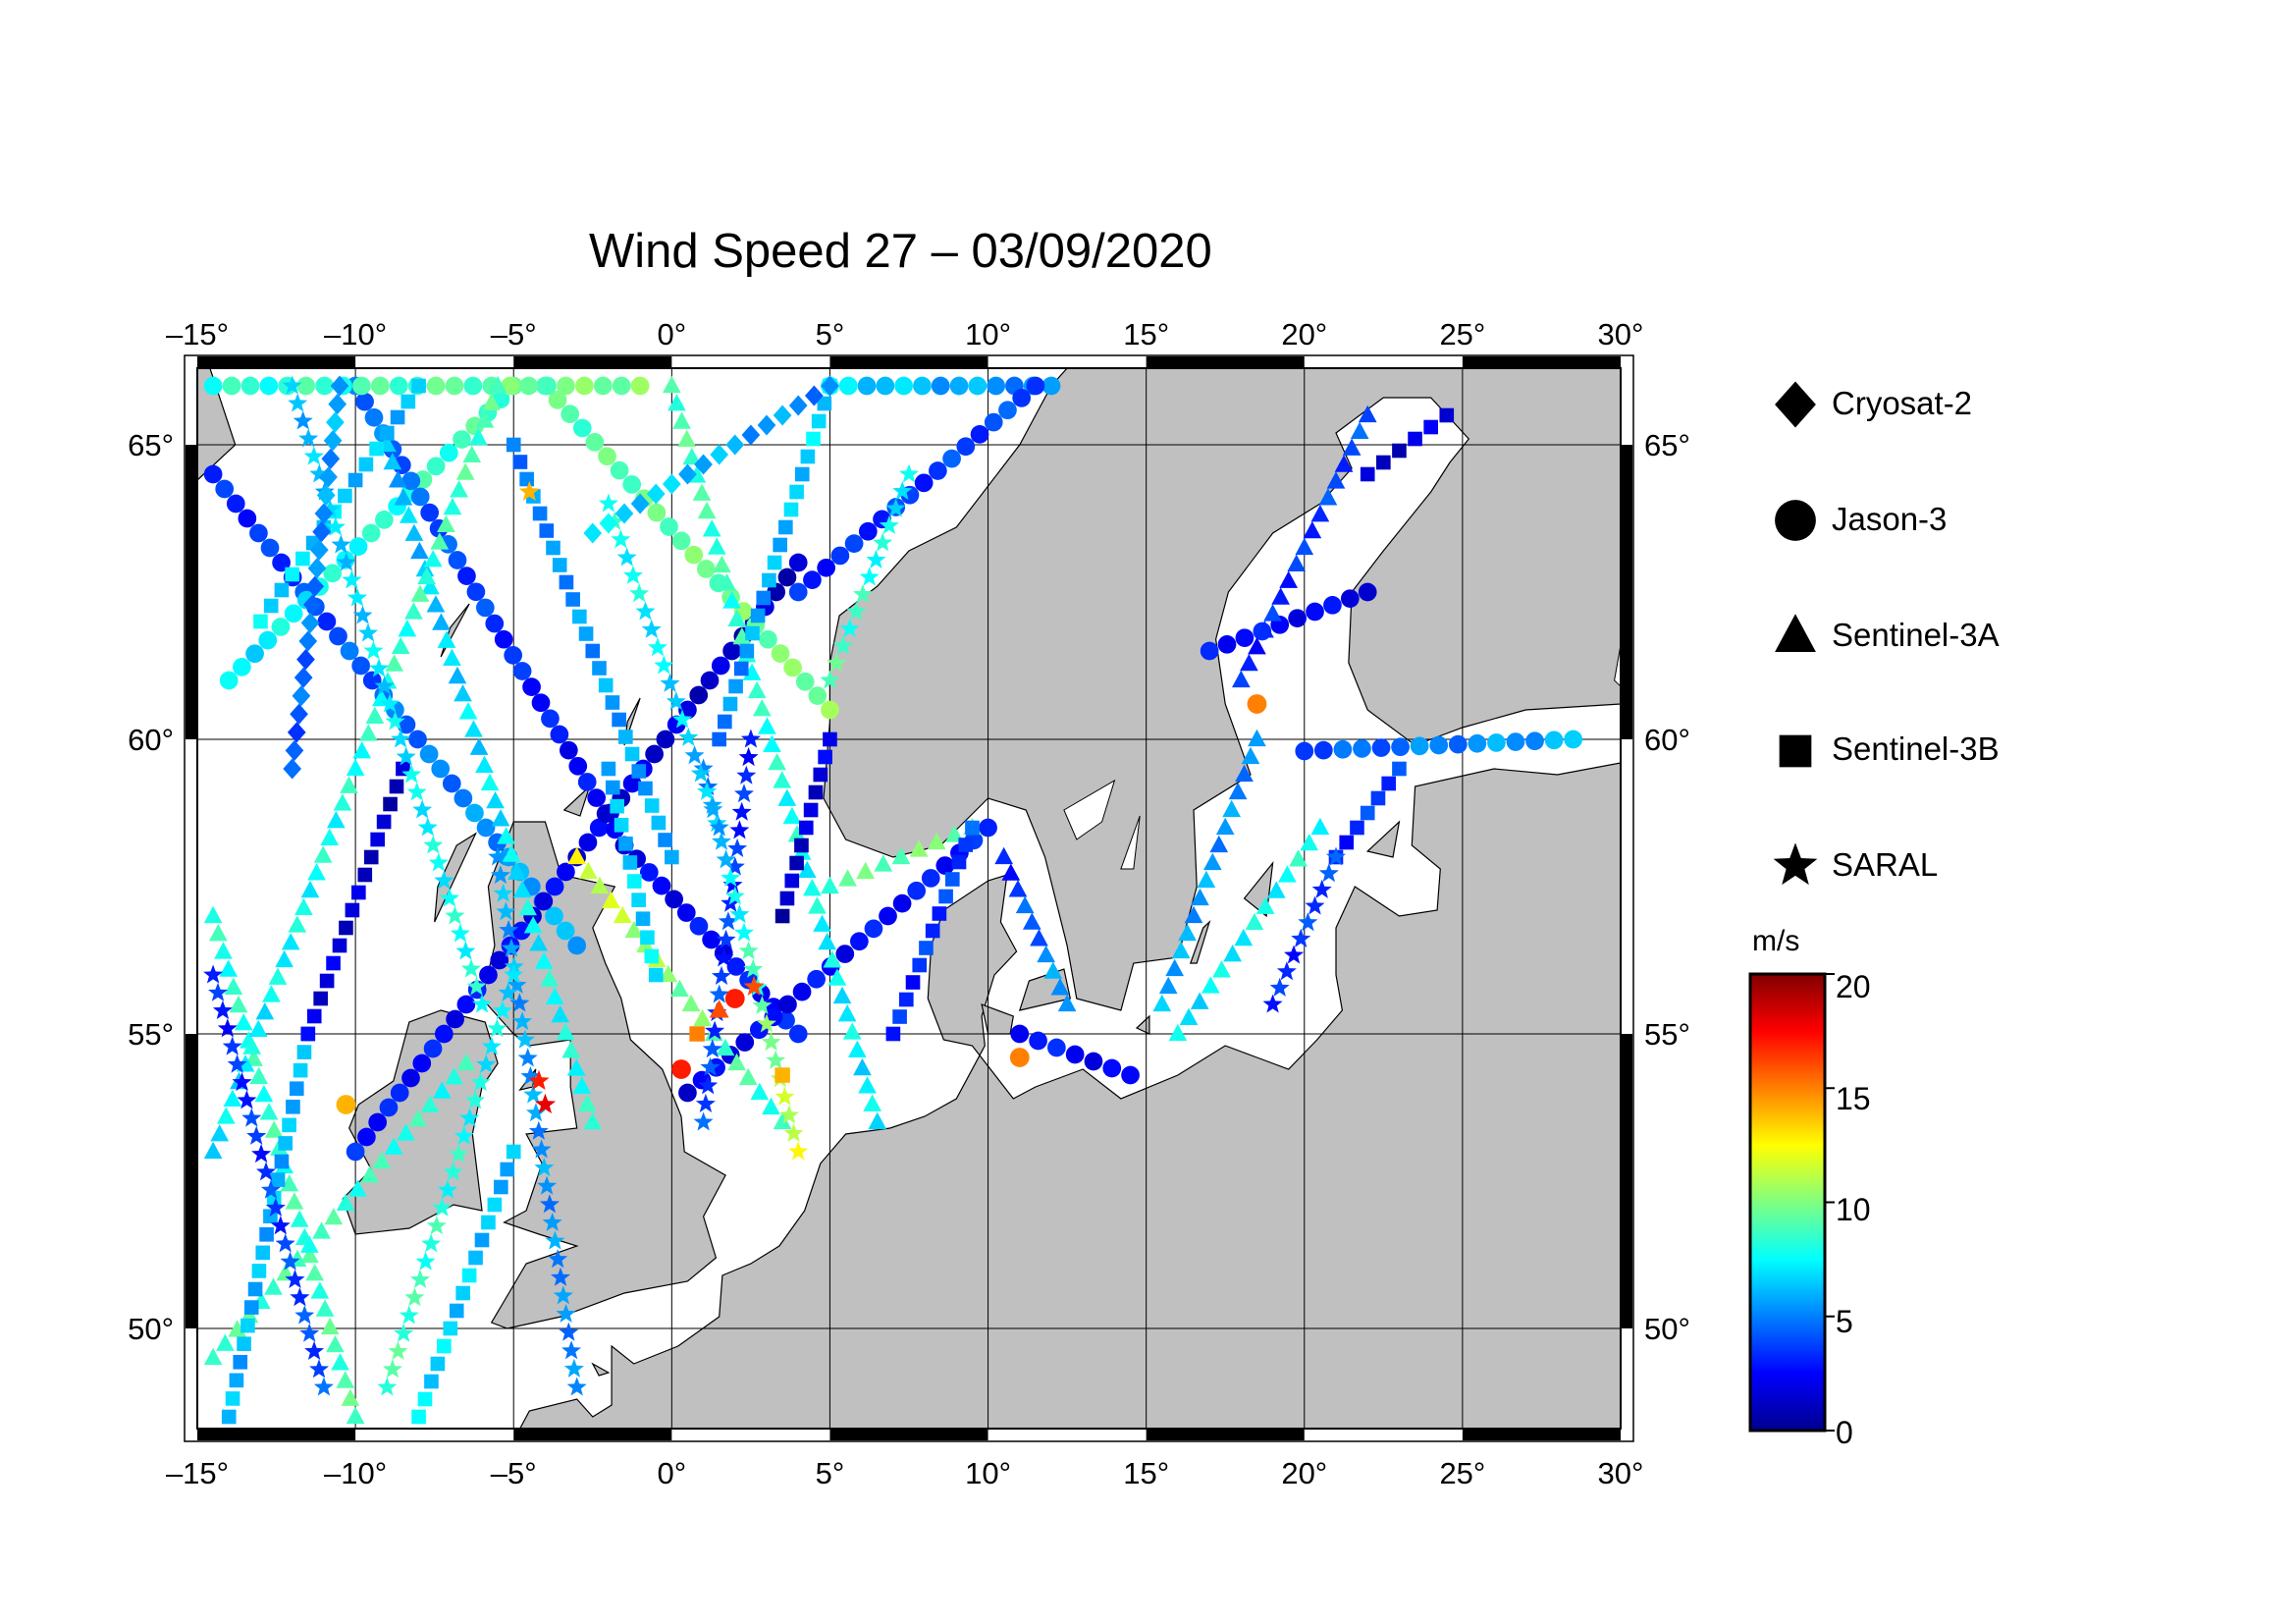 This screenshot has height=1623, width=2296. I want to click on colorbar-tick-0: 0, so click(1845, 1432).